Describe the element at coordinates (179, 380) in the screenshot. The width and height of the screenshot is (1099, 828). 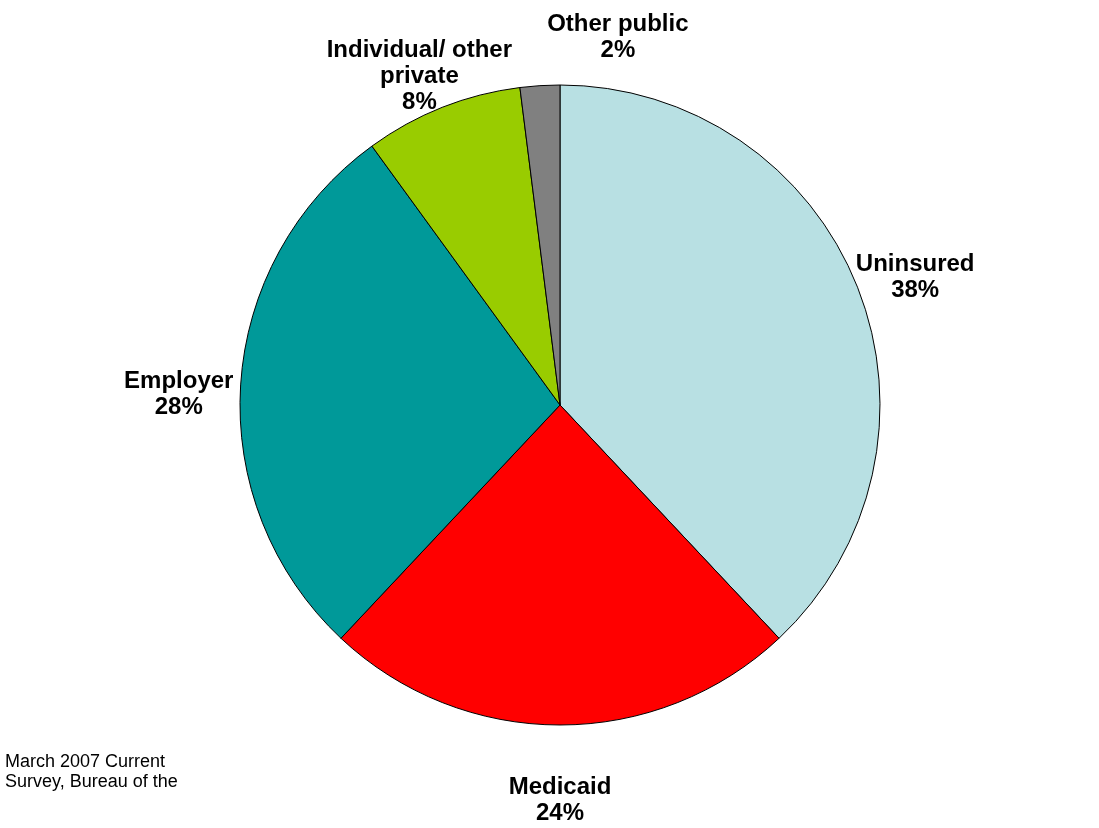
I see `slice-label: Employer` at that location.